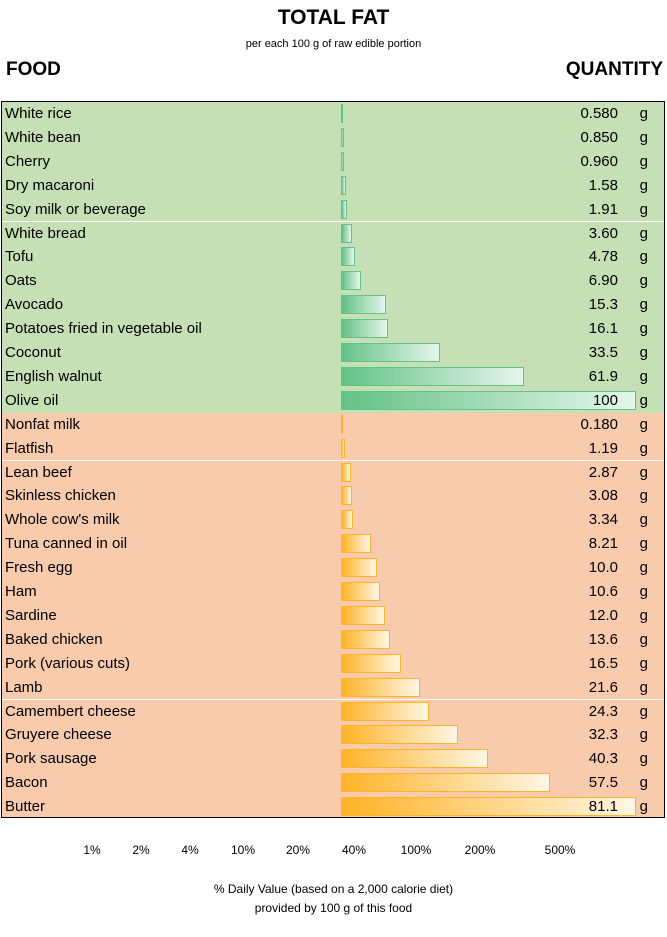 The height and width of the screenshot is (937, 667). Describe the element at coordinates (599, 137) in the screenshot. I see `value-label: 0.850` at that location.